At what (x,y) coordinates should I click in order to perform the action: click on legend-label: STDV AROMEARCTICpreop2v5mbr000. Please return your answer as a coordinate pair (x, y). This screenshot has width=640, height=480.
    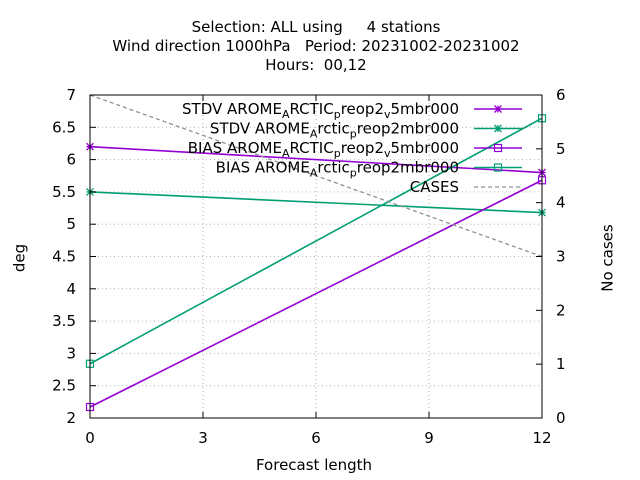
    Looking at the image, I should click on (320, 110).